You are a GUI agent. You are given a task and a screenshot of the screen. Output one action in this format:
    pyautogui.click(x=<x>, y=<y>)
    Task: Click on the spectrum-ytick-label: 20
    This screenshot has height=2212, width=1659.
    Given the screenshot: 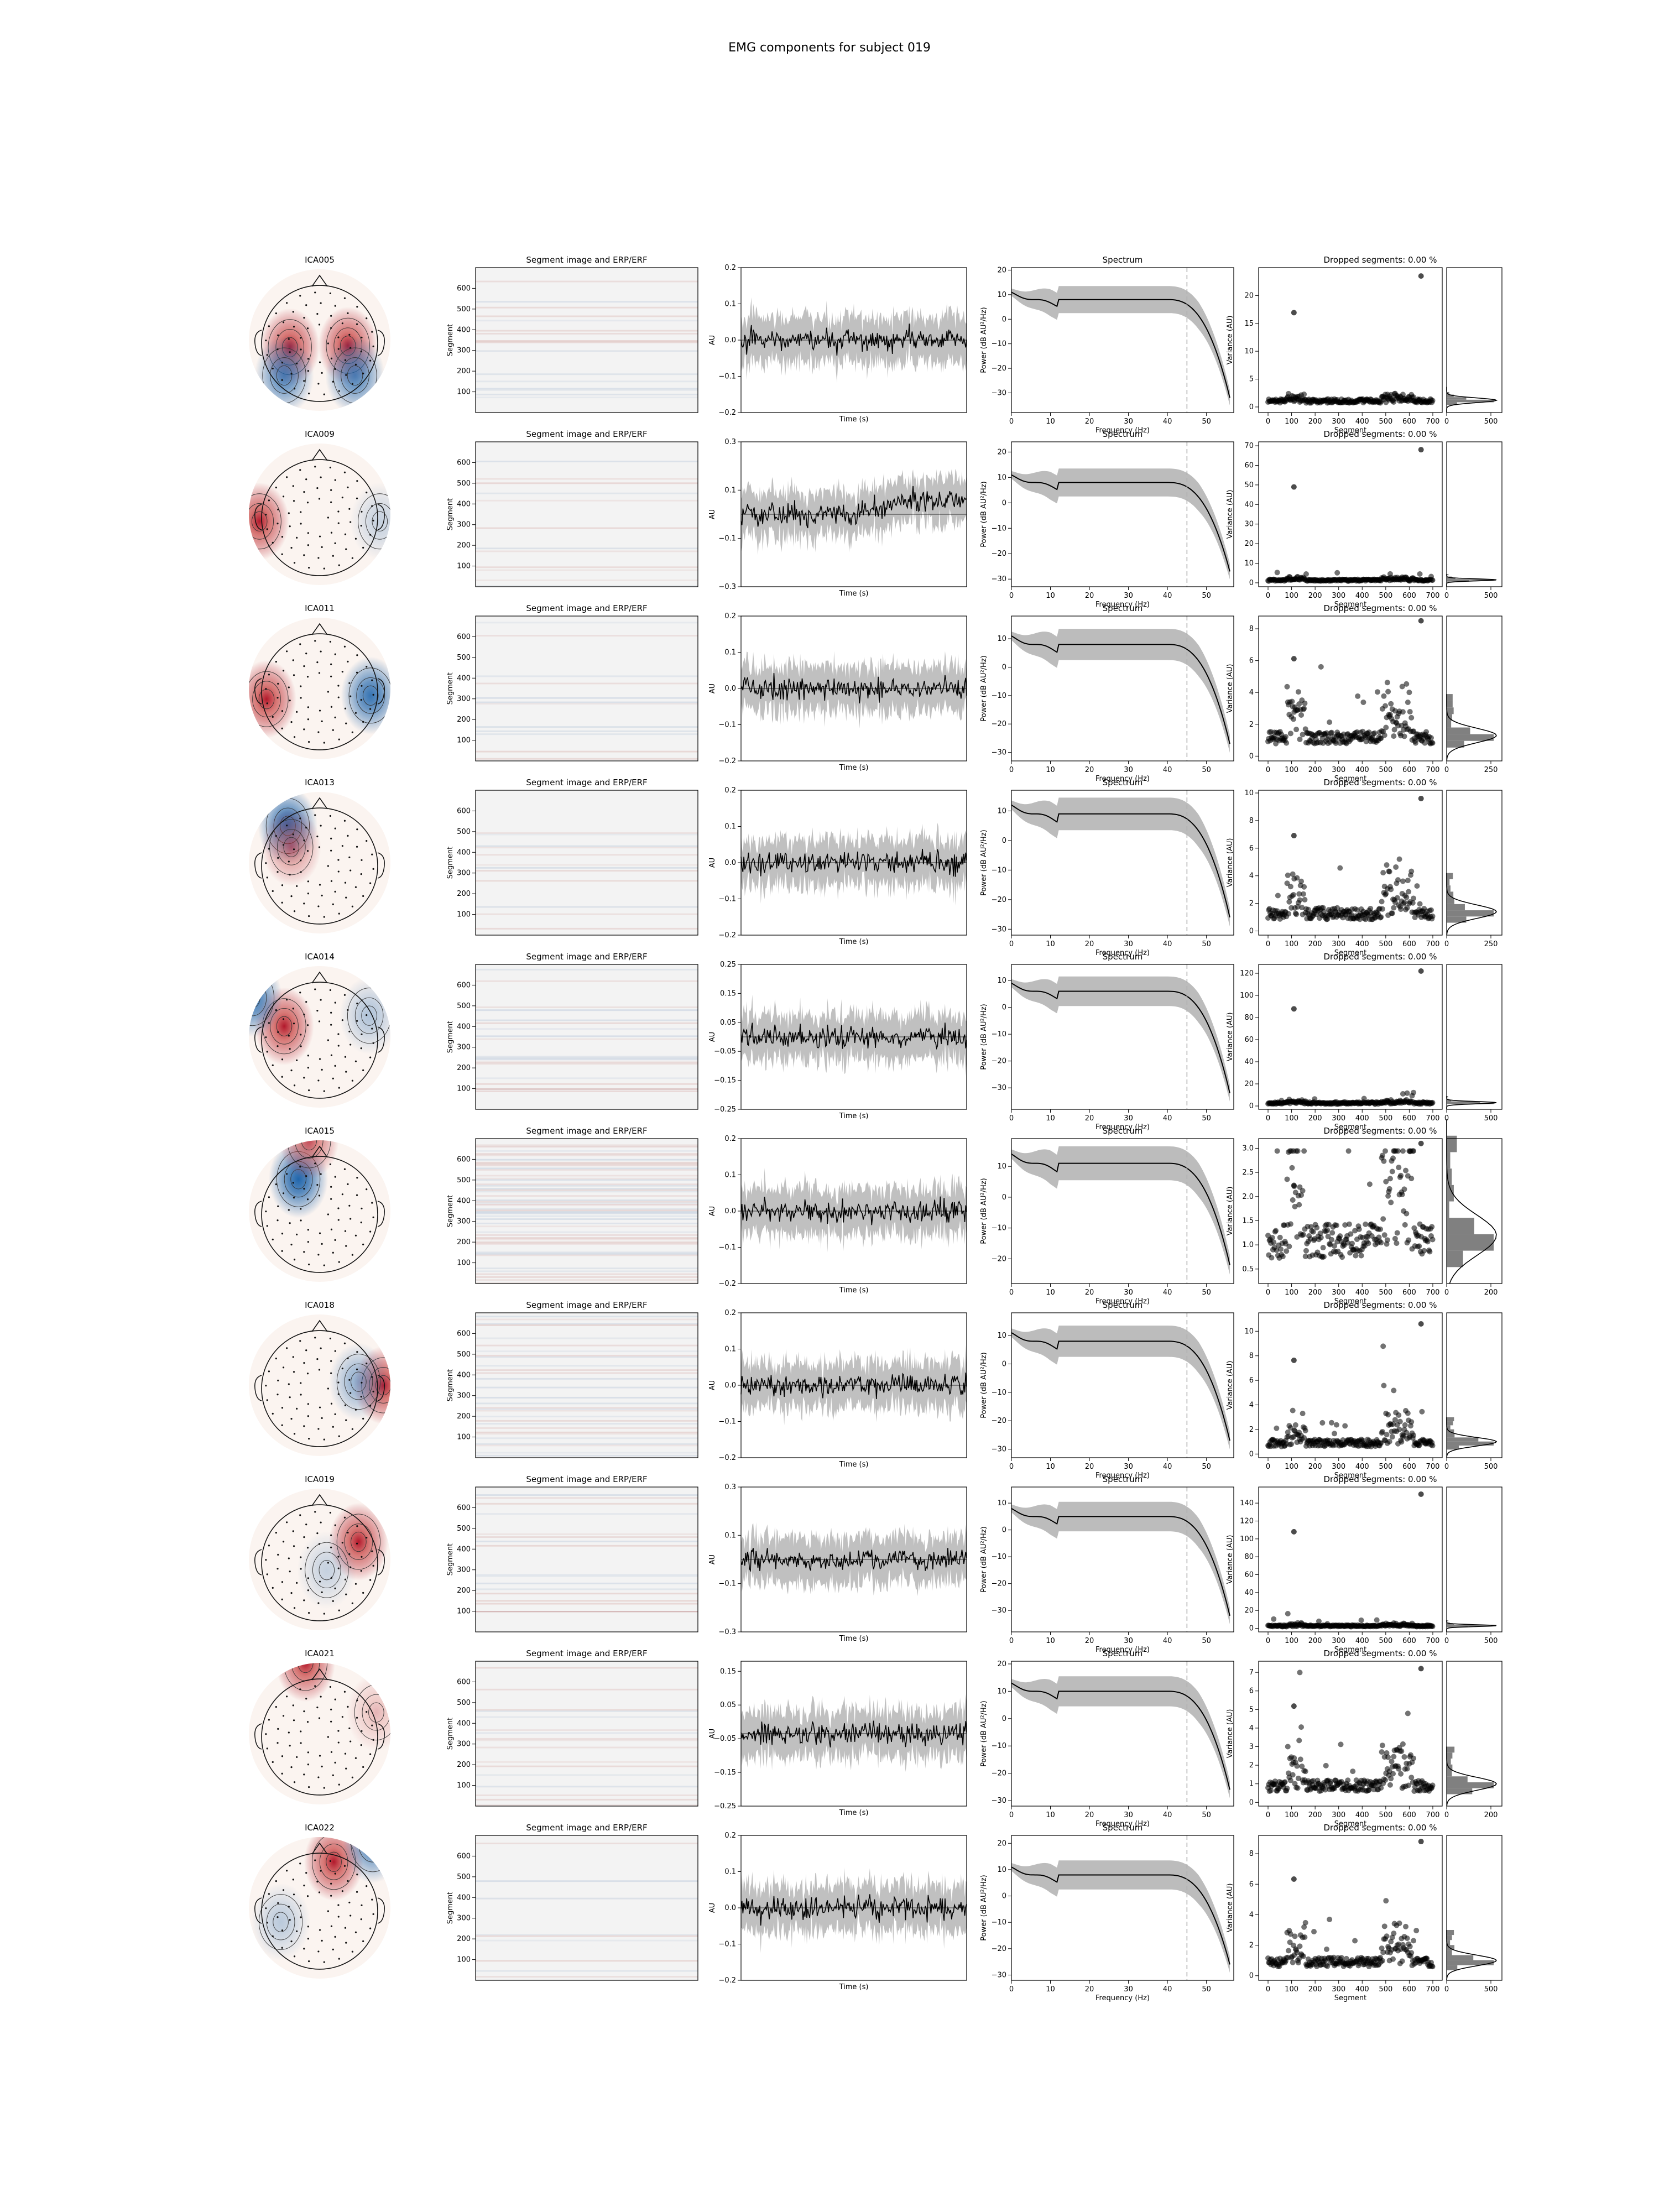 What is the action you would take?
    pyautogui.click(x=1001, y=1844)
    